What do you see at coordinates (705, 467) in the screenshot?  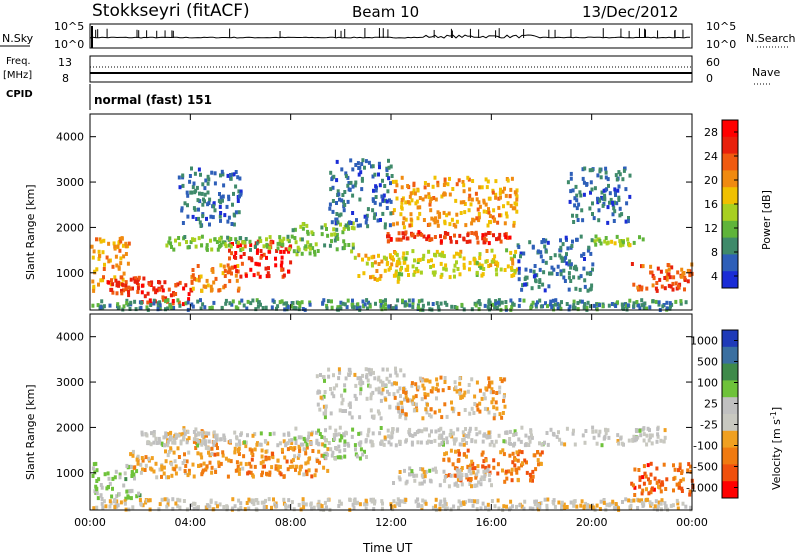 I see `colorbar-tick-label: -500` at bounding box center [705, 467].